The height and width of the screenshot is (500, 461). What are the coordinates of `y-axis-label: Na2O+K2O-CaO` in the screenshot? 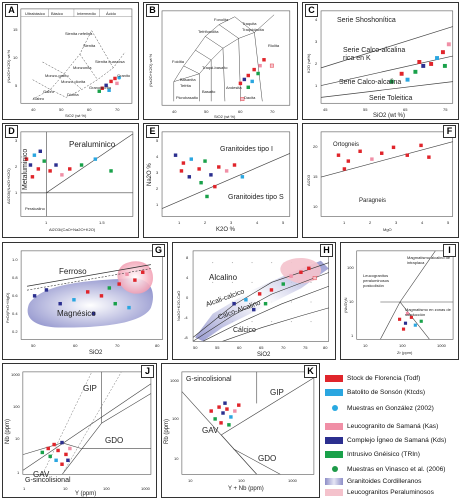 It's located at (178, 305).